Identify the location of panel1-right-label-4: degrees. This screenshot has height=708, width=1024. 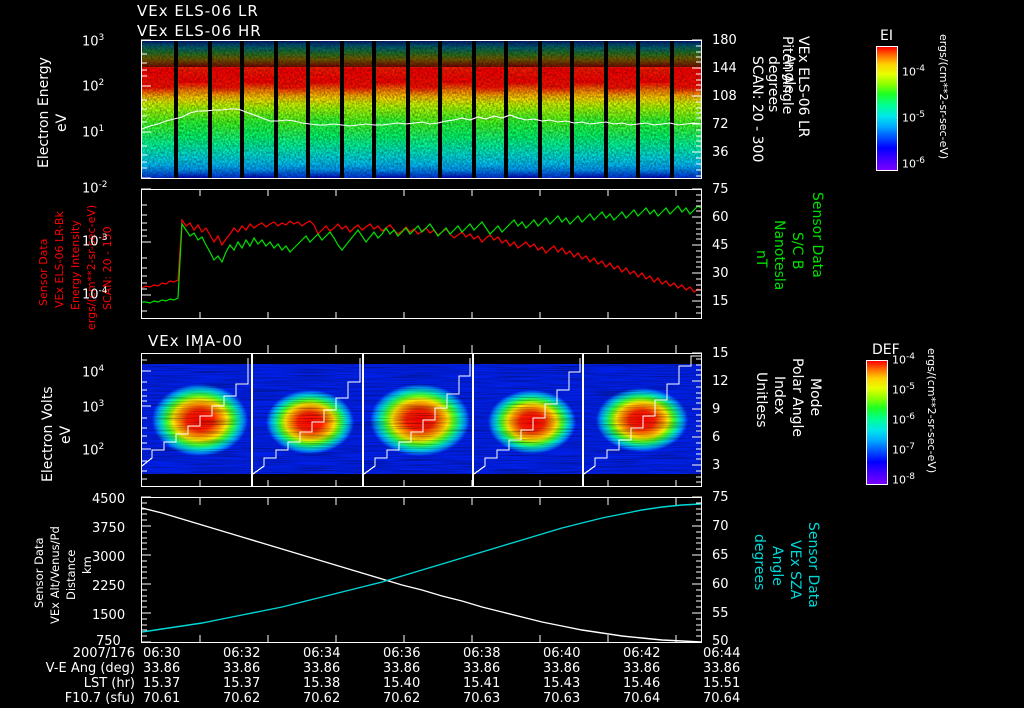
(773, 84).